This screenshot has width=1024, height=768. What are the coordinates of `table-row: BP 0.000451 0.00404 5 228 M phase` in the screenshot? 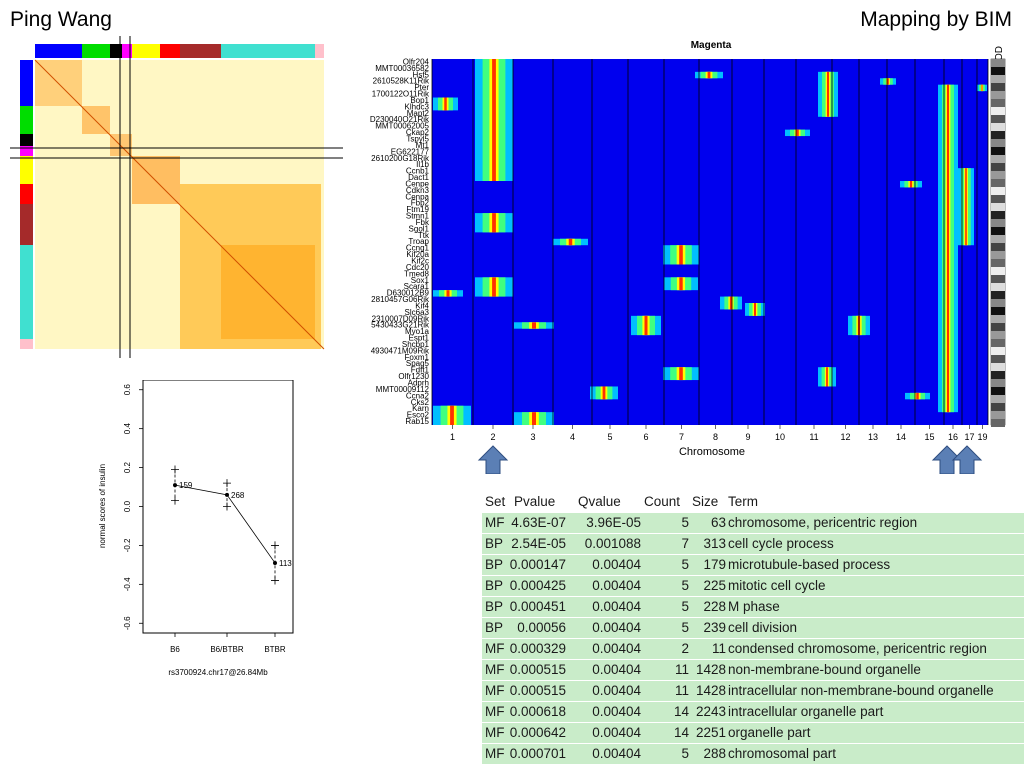 It's located at (753, 606).